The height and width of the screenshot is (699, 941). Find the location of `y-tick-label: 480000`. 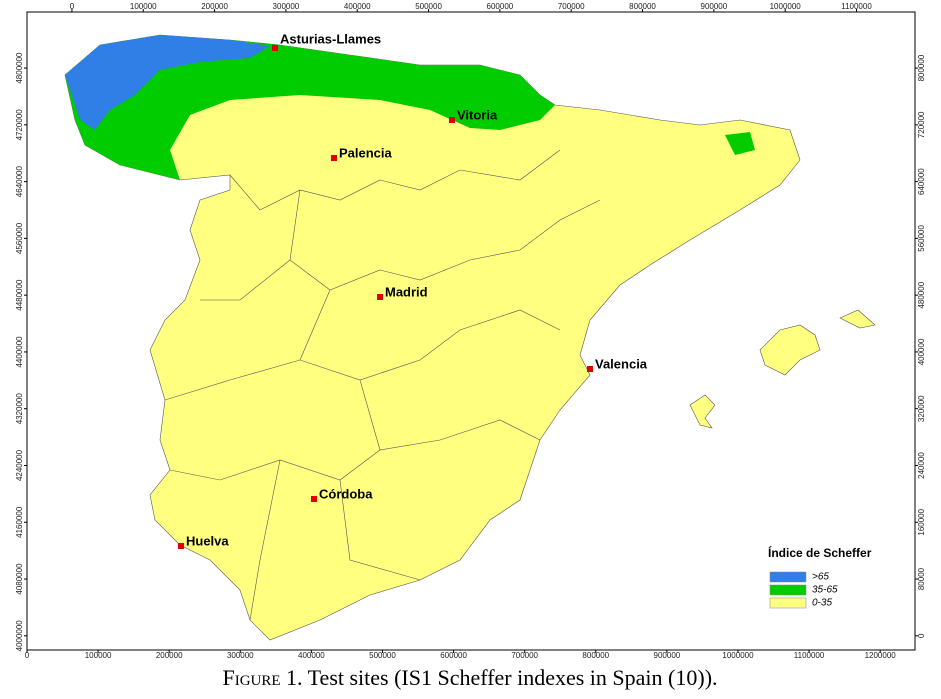

y-tick-label: 480000 is located at coordinates (921, 294).